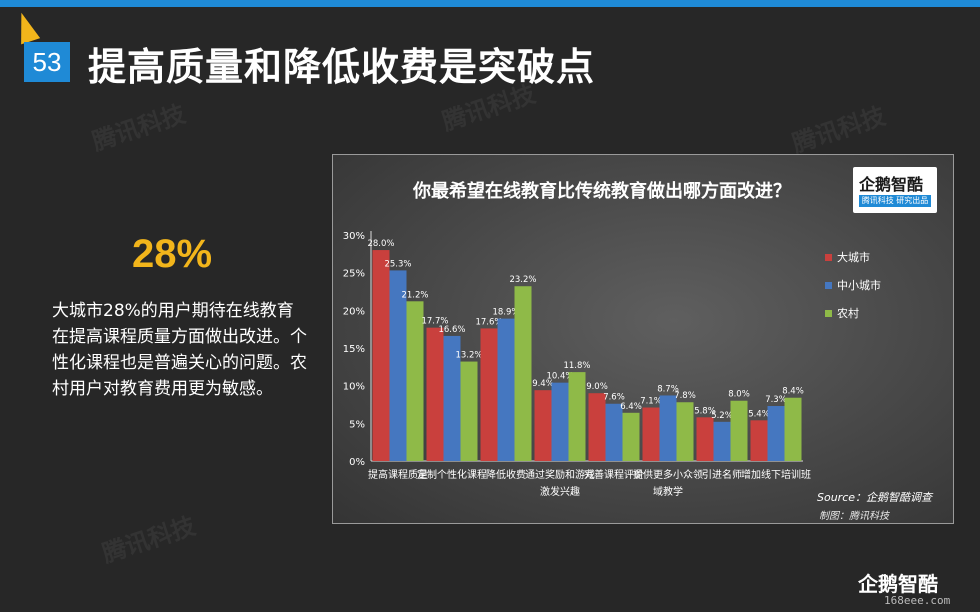  I want to click on data-label: 5.8%, so click(705, 411).